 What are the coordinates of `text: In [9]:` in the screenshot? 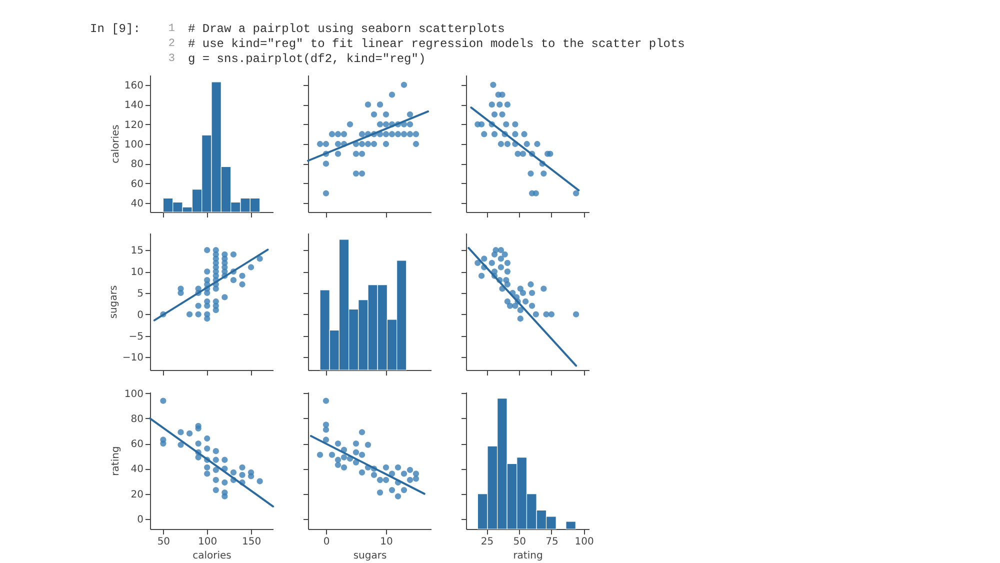 It's located at (115, 29).